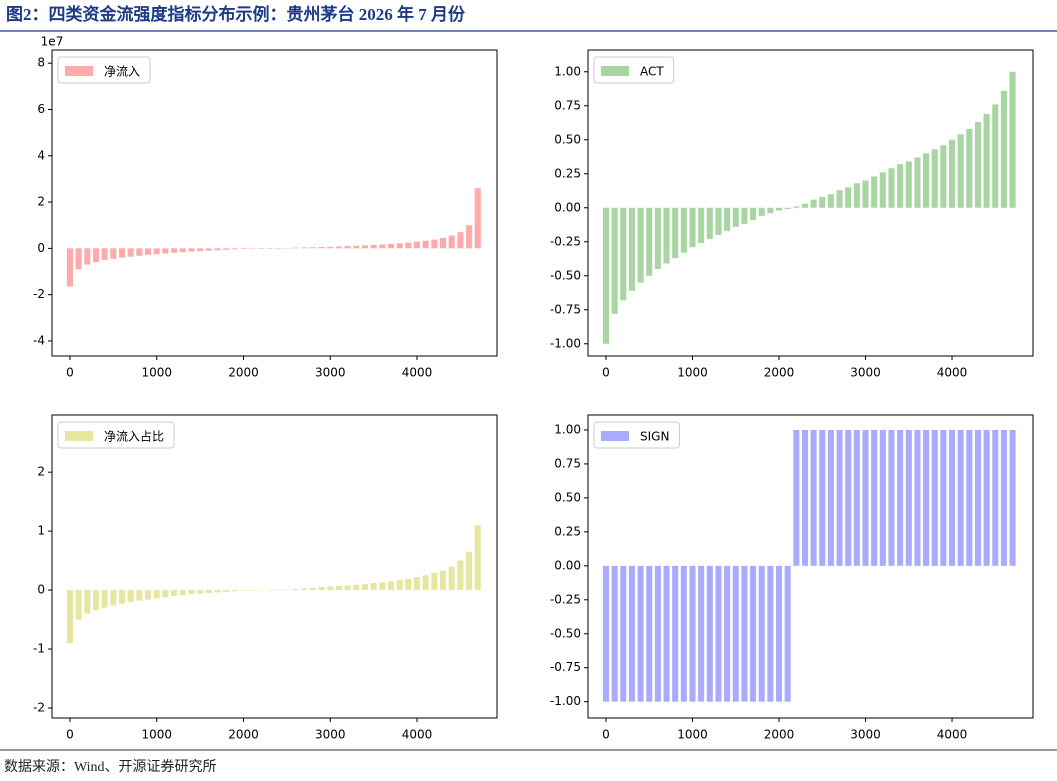 The height and width of the screenshot is (781, 1057). Describe the element at coordinates (330, 373) in the screenshot. I see `x-tick-label: 3000` at that location.